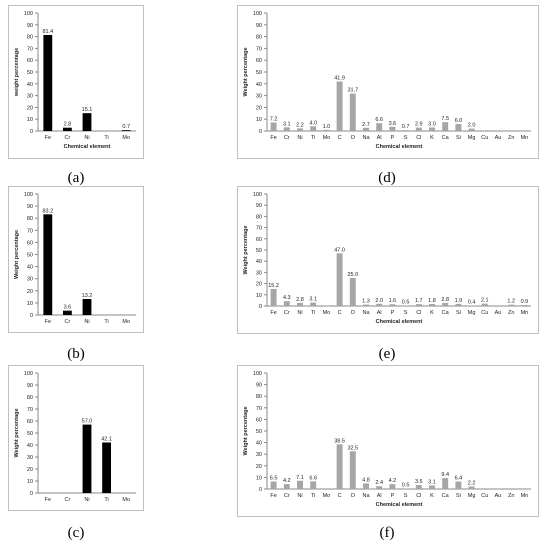  What do you see at coordinates (445, 475) in the screenshot?
I see `data-label-ca: 9.4` at bounding box center [445, 475].